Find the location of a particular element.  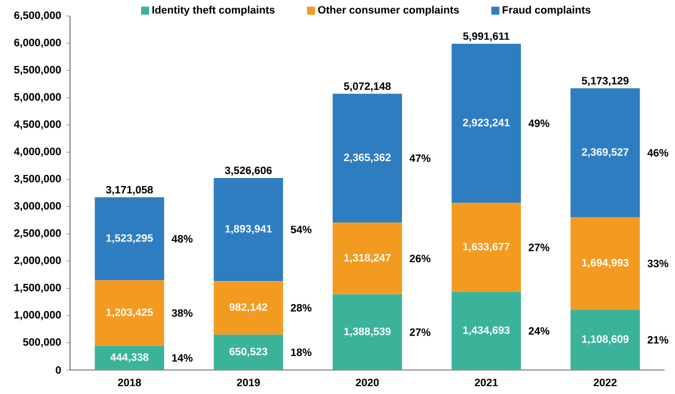

annotation: 47% is located at coordinates (420, 158).